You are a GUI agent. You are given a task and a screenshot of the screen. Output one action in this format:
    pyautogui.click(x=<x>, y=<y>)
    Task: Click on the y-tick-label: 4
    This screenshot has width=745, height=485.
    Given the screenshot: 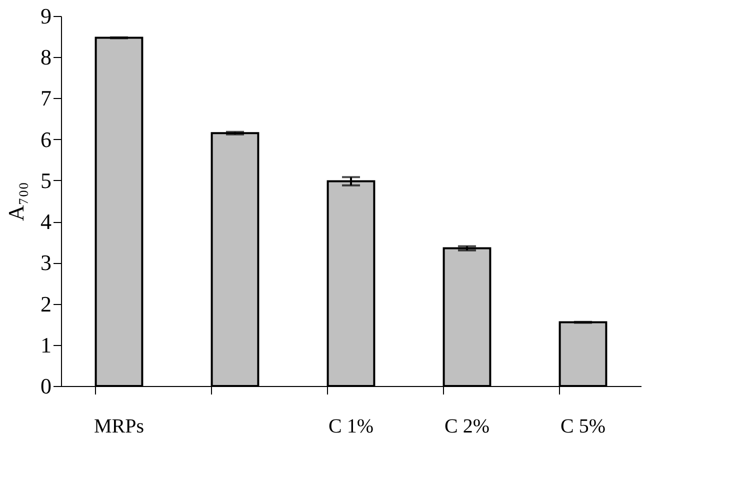 What is the action you would take?
    pyautogui.click(x=46, y=221)
    